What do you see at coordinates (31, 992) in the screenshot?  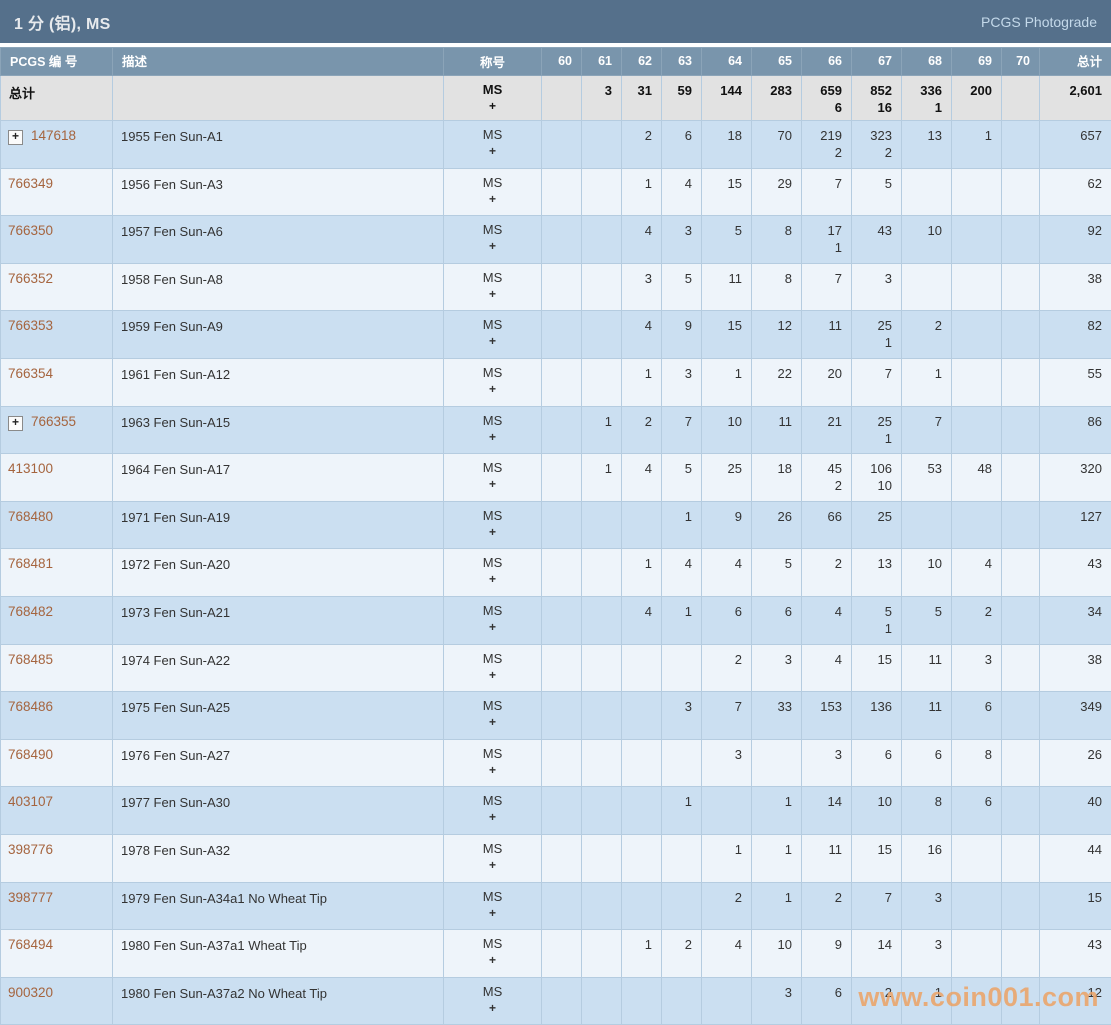 I see `pcgs-number-link: 900320` at bounding box center [31, 992].